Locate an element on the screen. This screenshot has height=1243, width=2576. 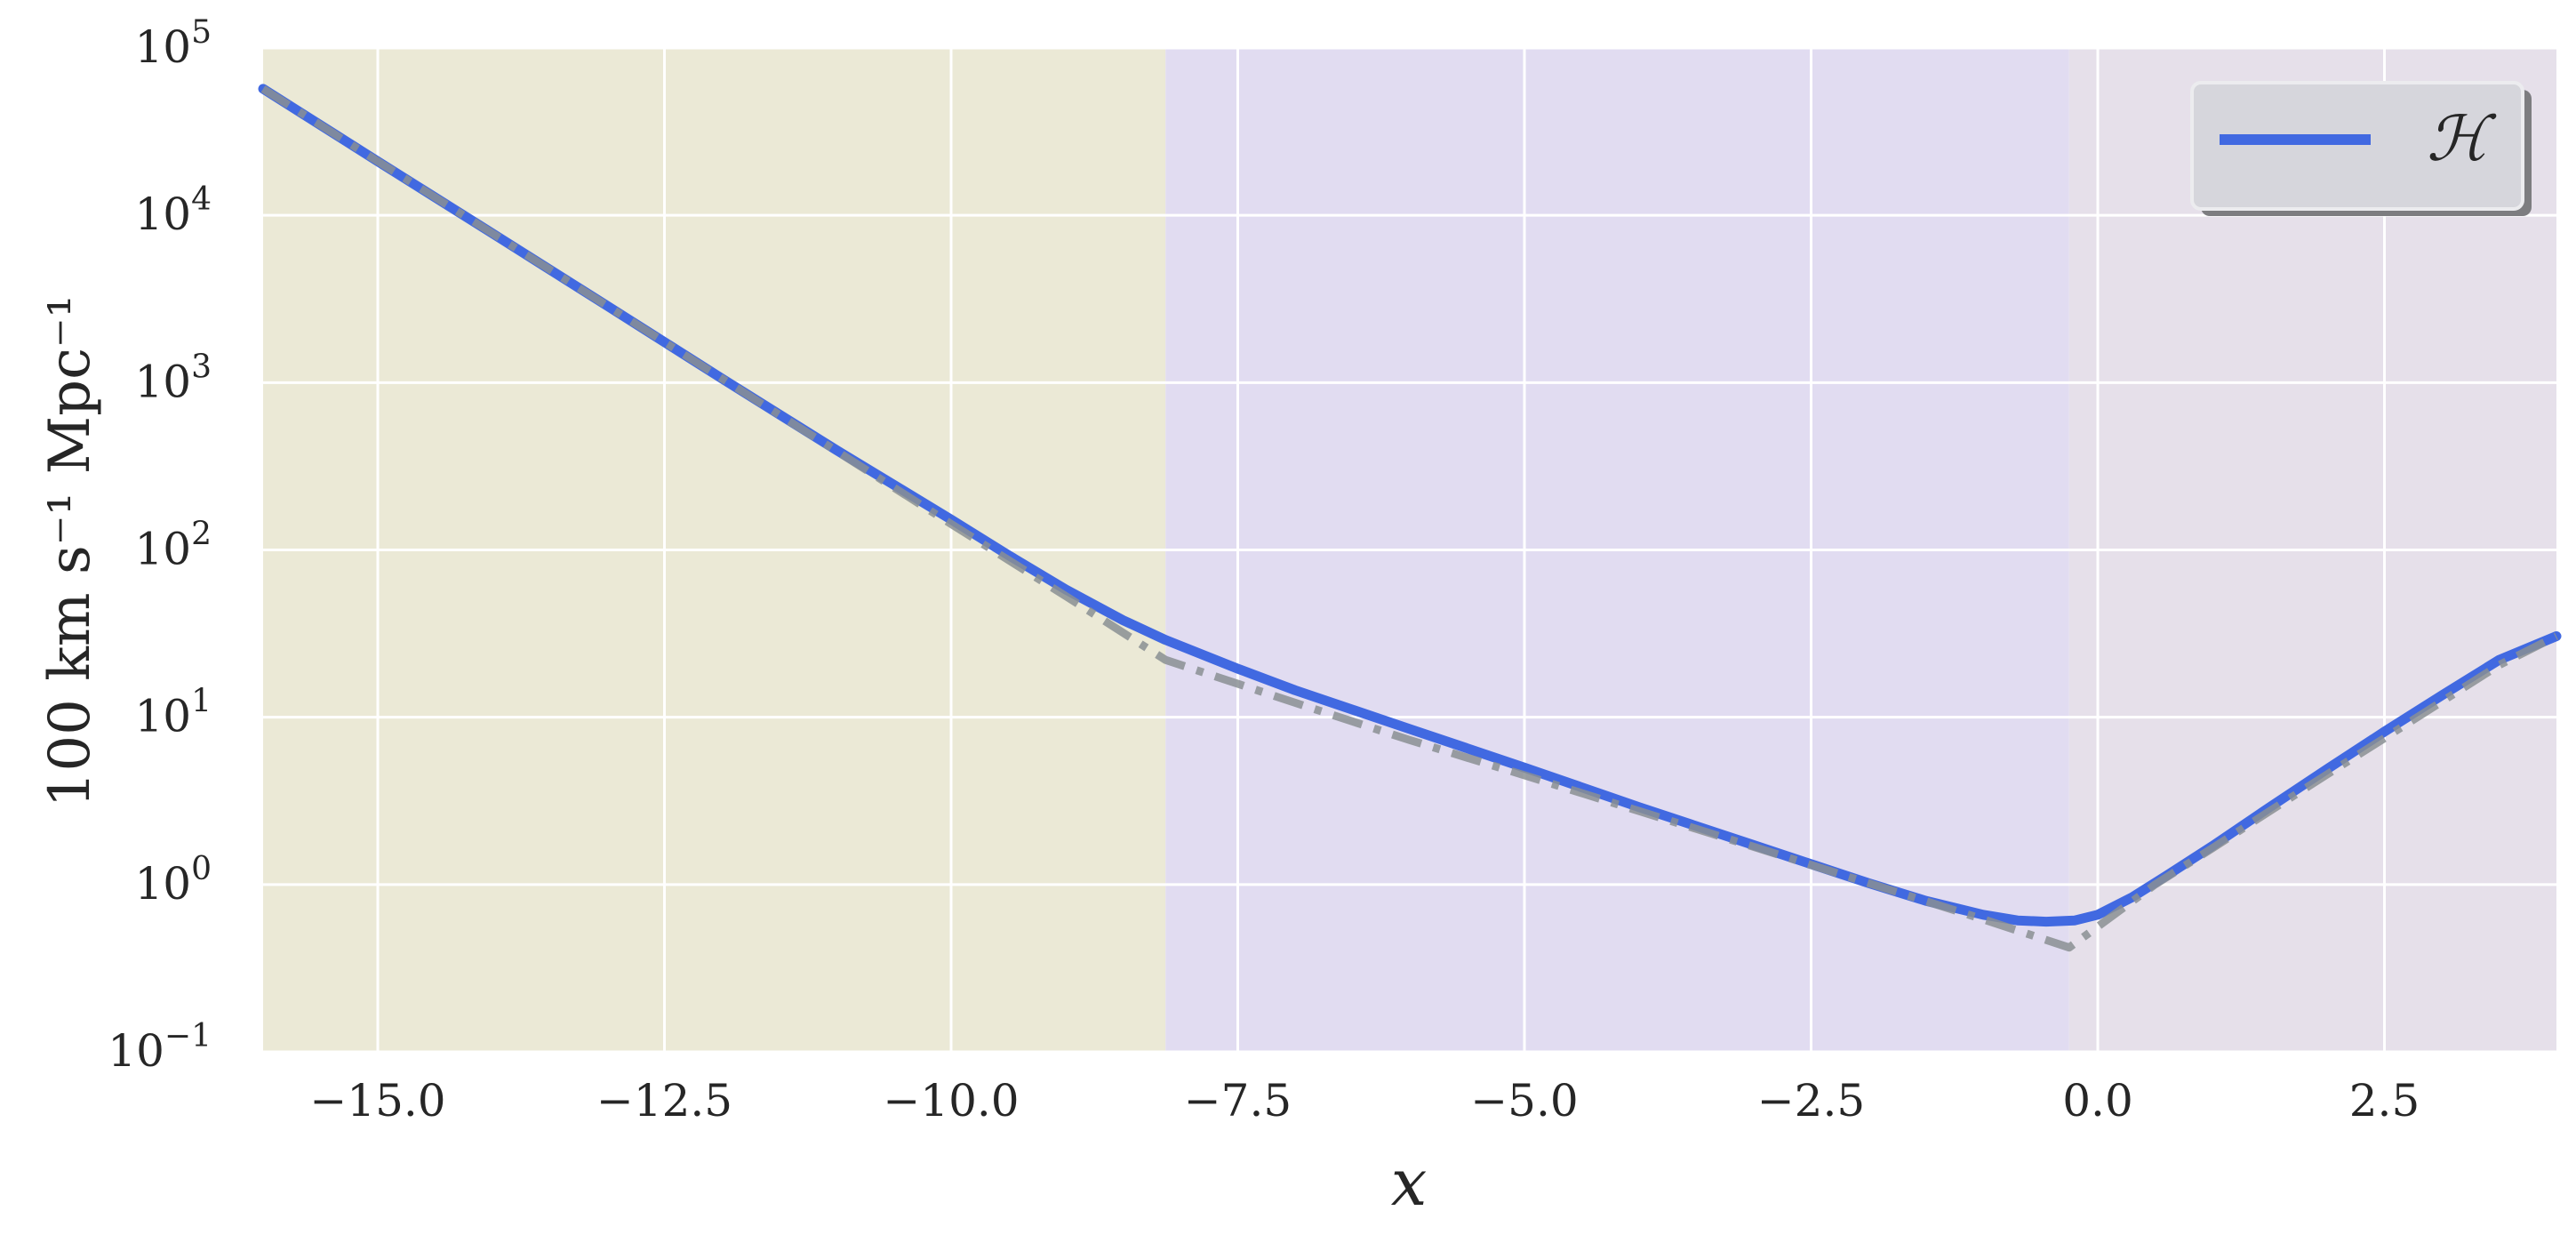
y-tick-label: 10² is located at coordinates (173, 546).